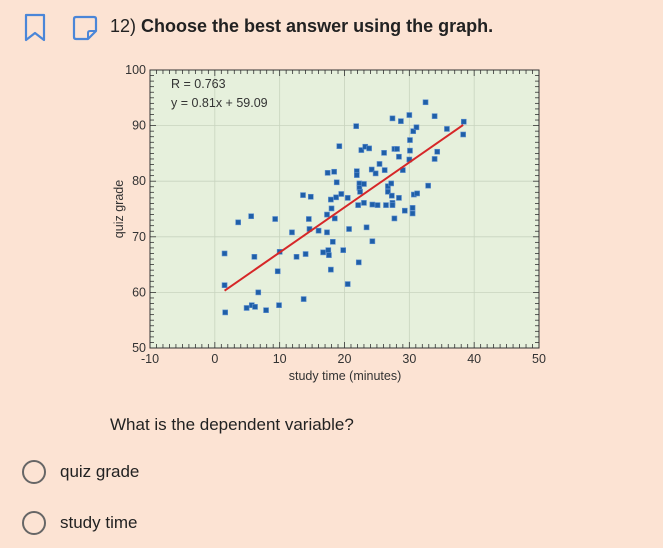  I want to click on option-quiz-grade: quiz grade, so click(80, 472).